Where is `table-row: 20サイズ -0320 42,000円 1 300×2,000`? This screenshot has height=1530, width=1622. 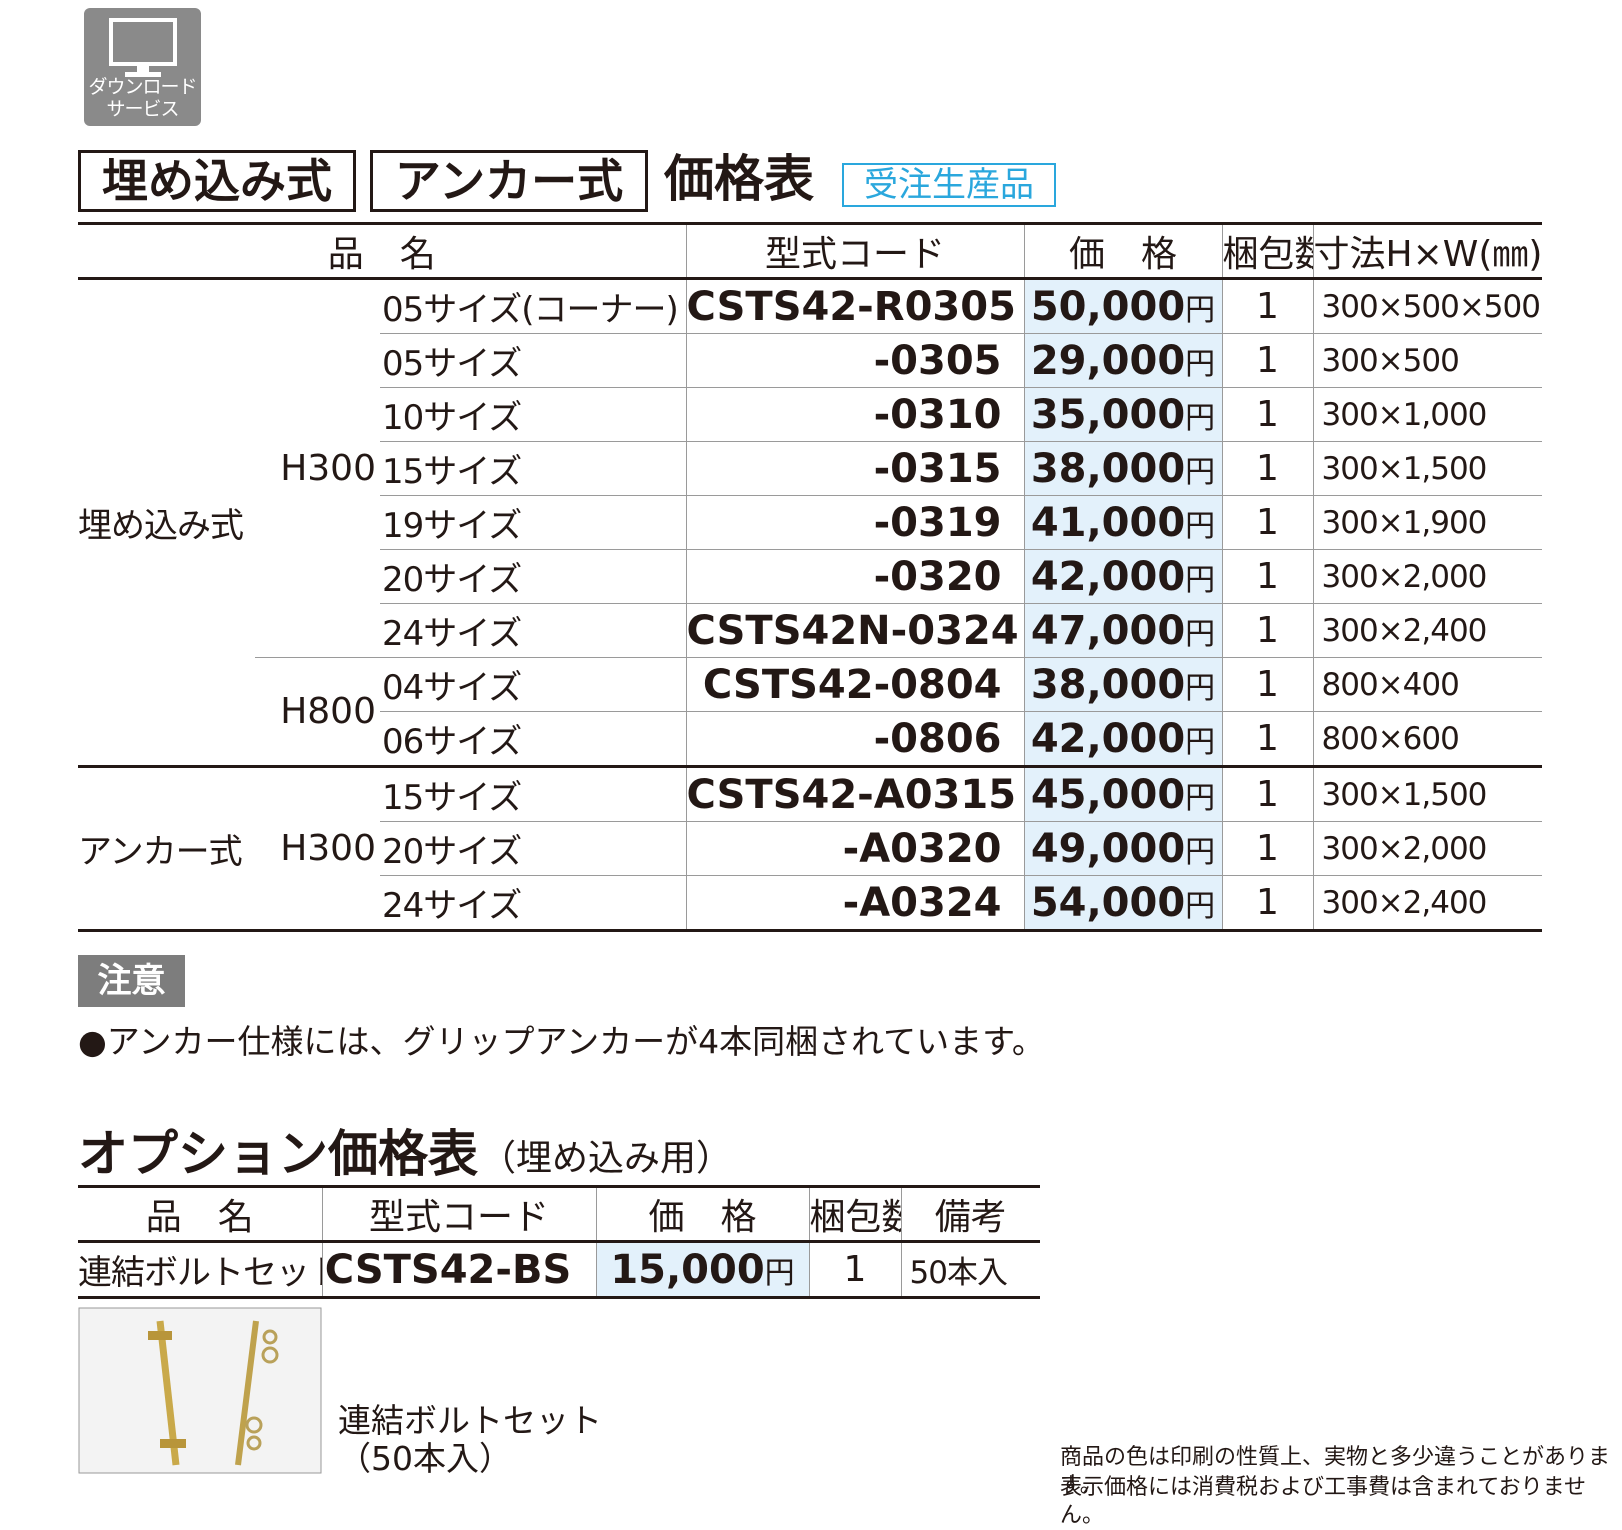
table-row: 20サイズ -0320 42,000円 1 300×2,000 is located at coordinates (810, 576).